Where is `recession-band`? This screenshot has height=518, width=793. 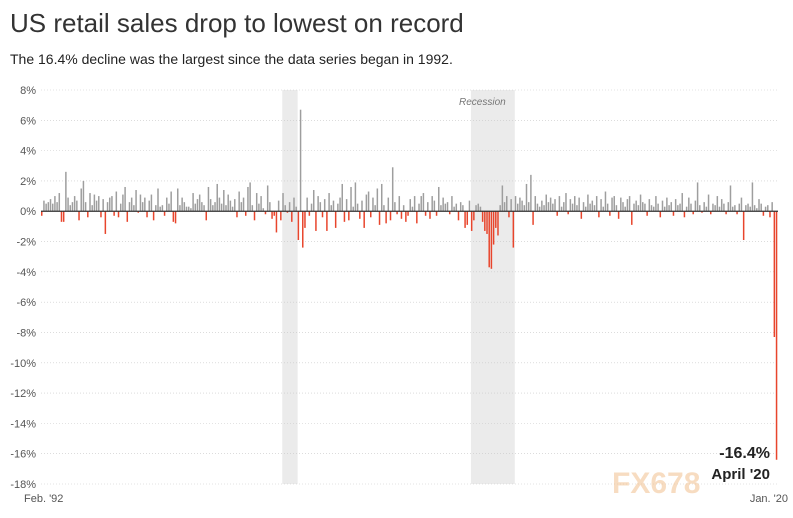 recession-band is located at coordinates (290, 287).